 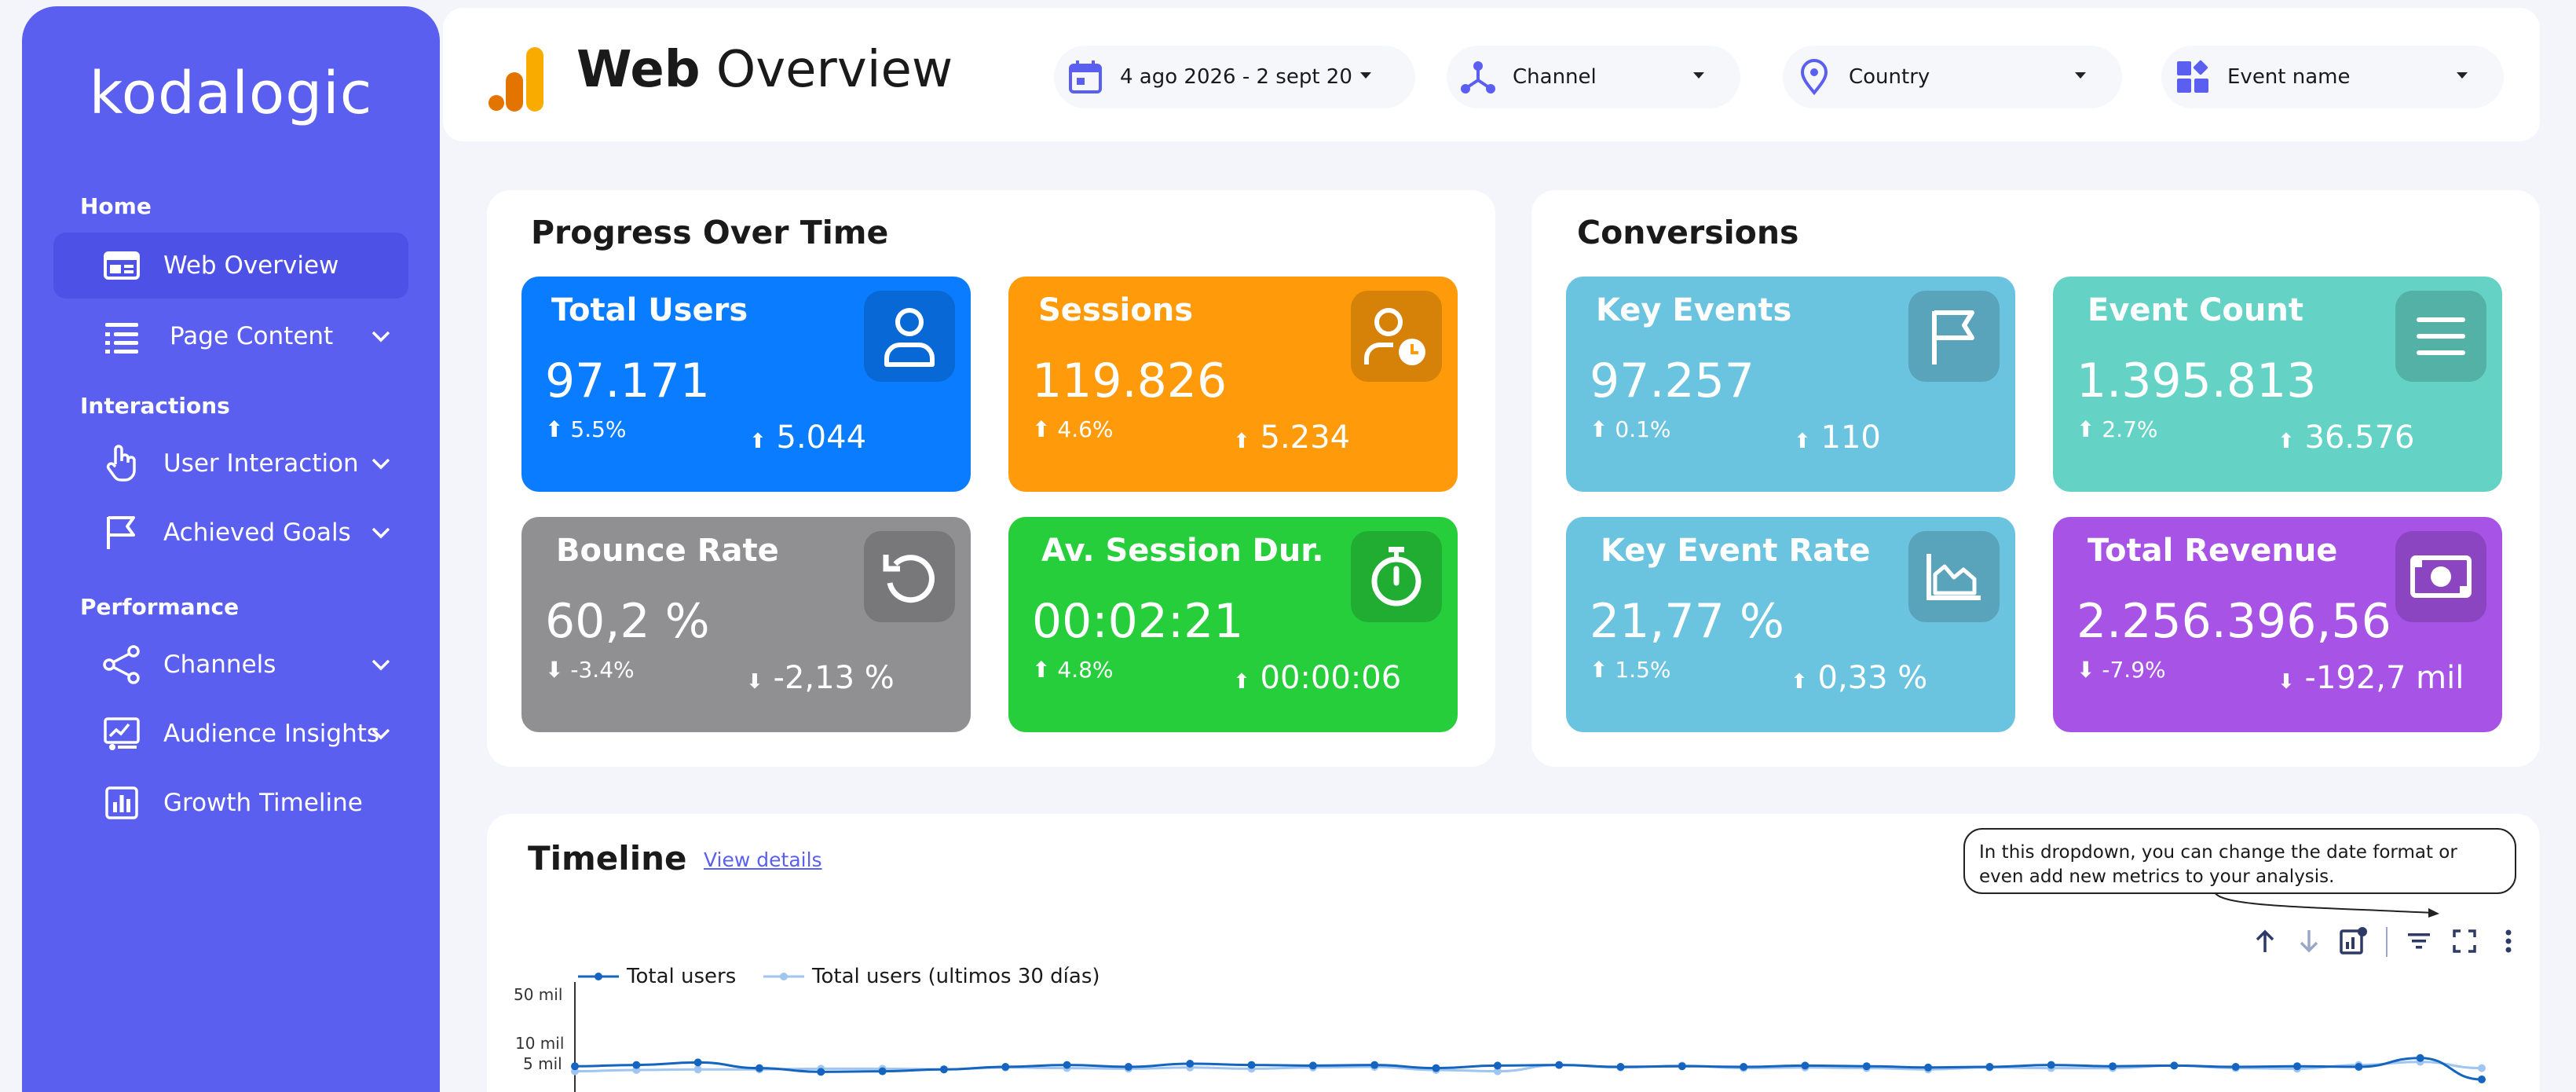 What do you see at coordinates (628, 381) in the screenshot?
I see `kpi-value: 97.171` at bounding box center [628, 381].